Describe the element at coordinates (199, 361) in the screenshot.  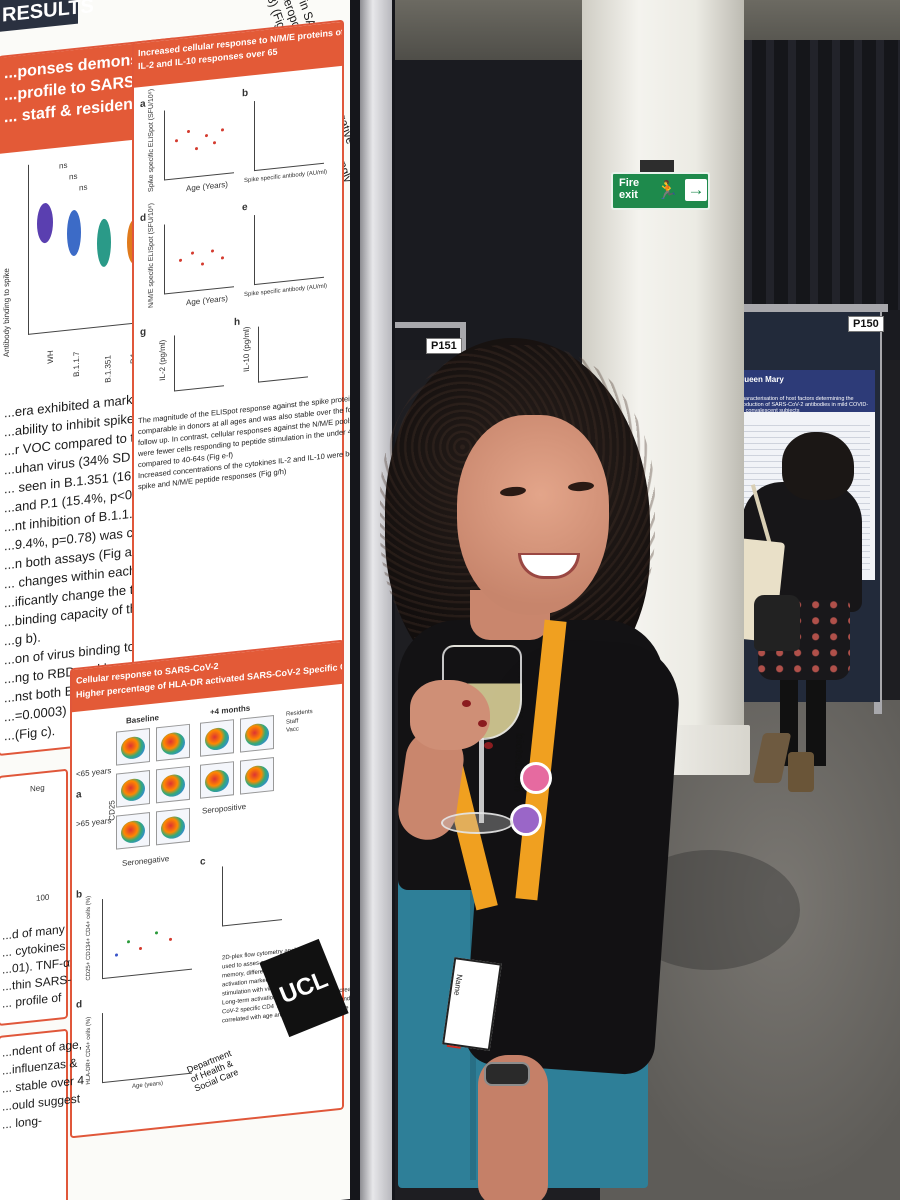
I see `il2-dot-plot` at that location.